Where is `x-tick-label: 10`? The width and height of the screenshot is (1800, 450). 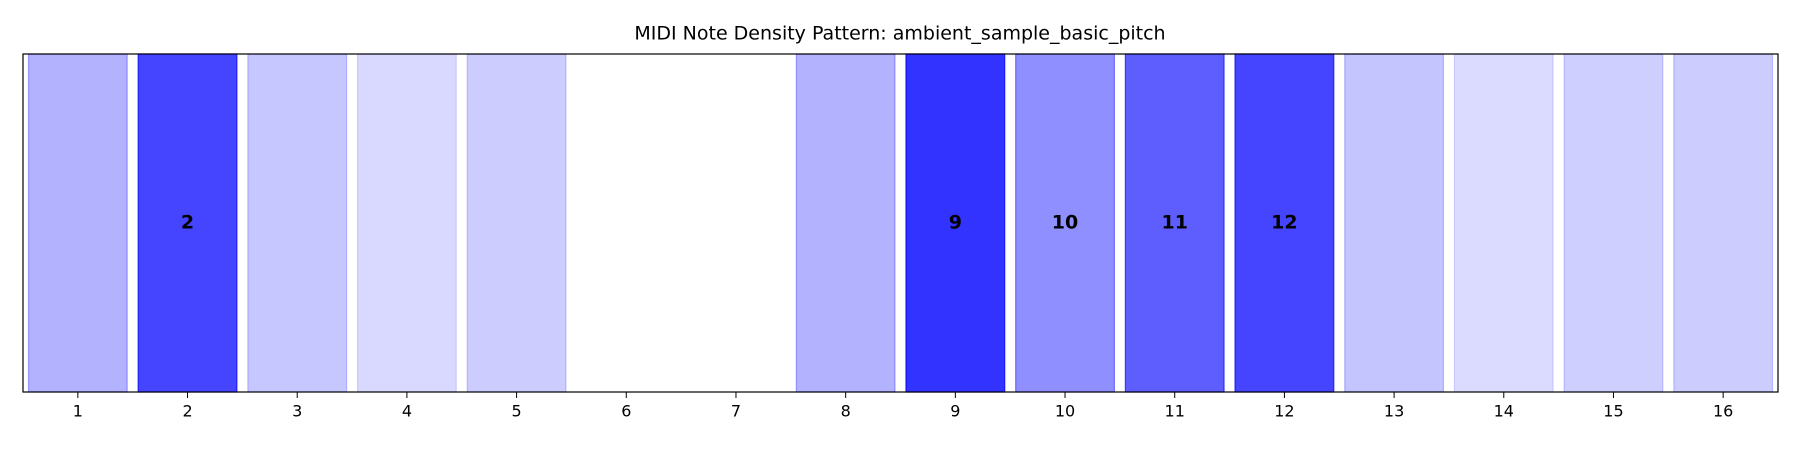 x-tick-label: 10 is located at coordinates (1065, 411).